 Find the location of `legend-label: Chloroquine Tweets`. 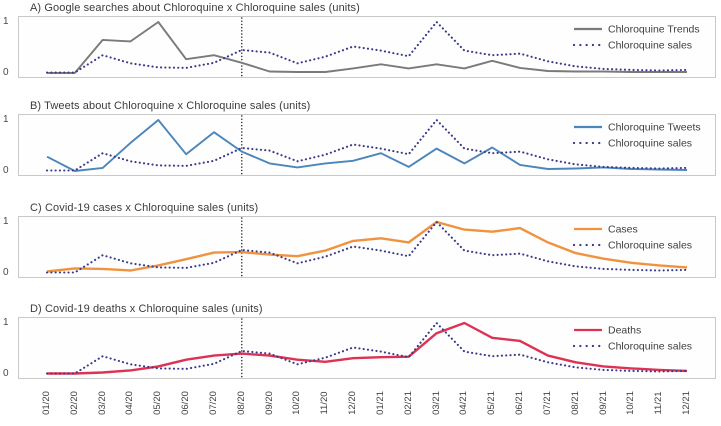

legend-label: Chloroquine Tweets is located at coordinates (654, 128).